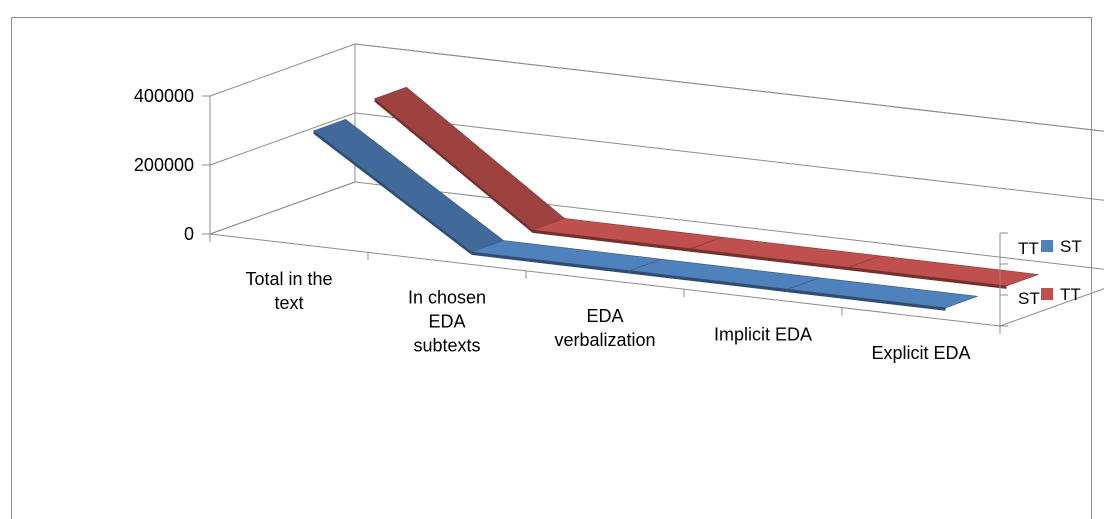 The image size is (1104, 519). I want to click on x-category-line: Implicit EDA, so click(763, 334).